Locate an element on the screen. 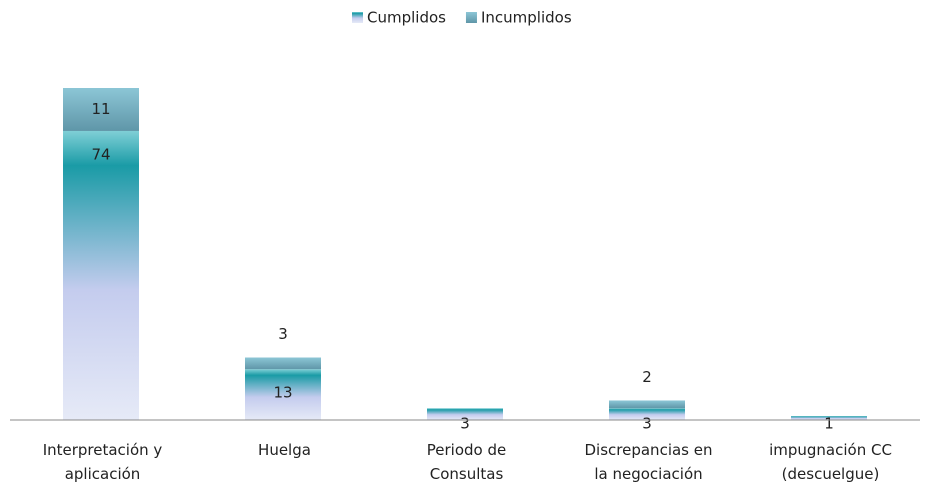 The height and width of the screenshot is (492, 926). data-label: 2 is located at coordinates (647, 377).